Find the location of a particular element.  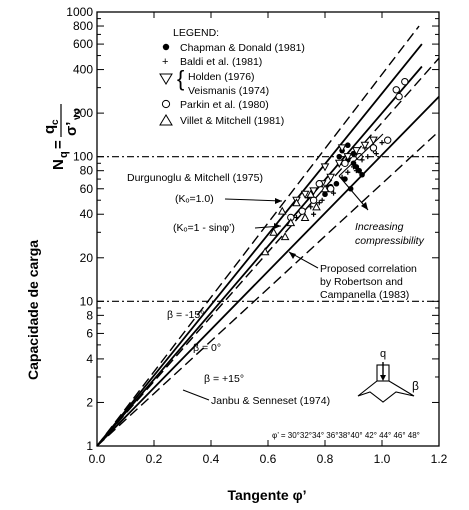

inset-arrowhead is located at coordinates (383, 378).